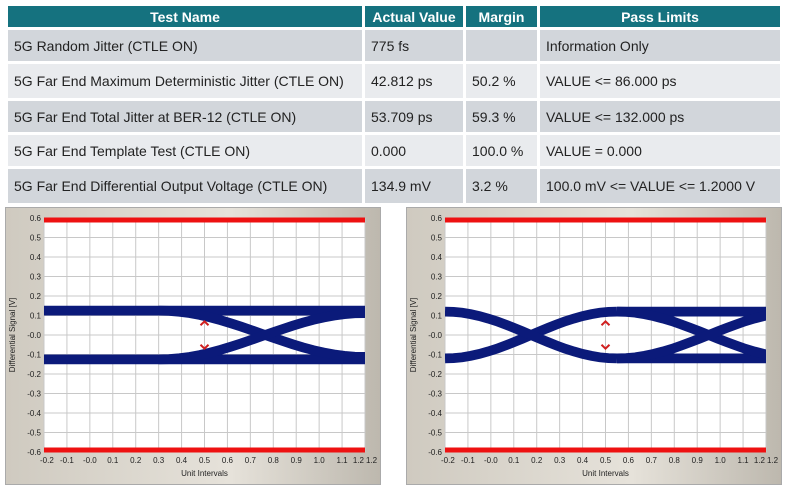 This screenshot has width=790, height=487. Describe the element at coordinates (660, 116) in the screenshot. I see `pass-limits: VALUE <= 132.000 ps` at that location.